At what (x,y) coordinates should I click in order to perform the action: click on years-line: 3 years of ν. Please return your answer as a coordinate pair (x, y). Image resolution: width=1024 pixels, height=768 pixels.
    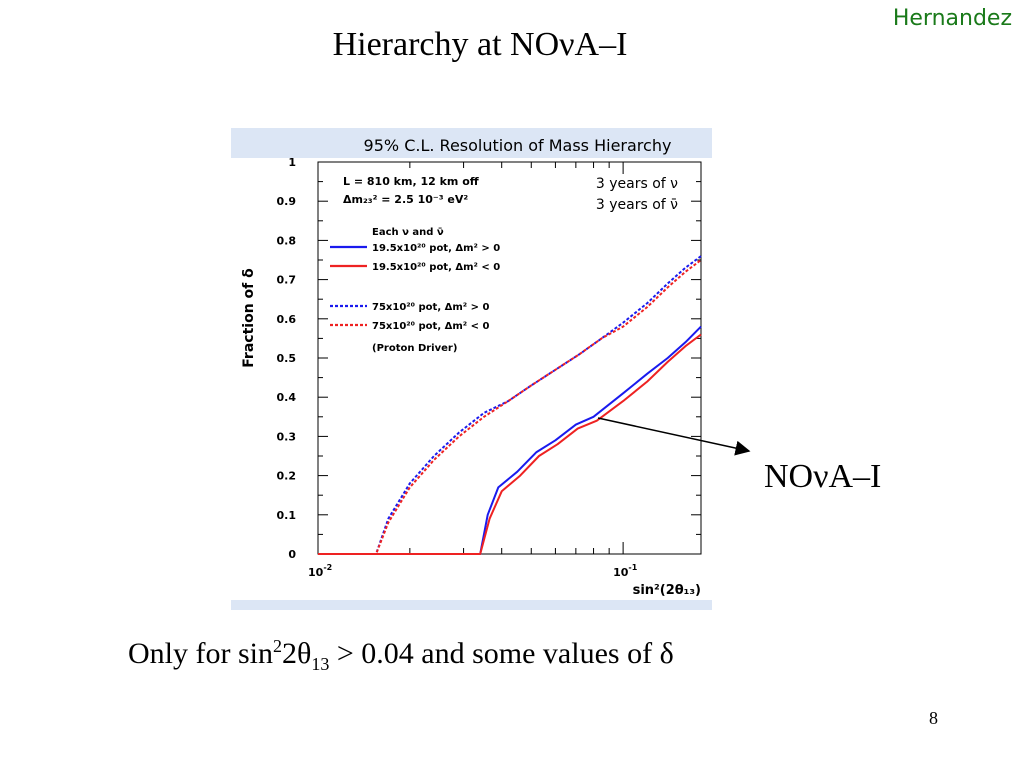
    Looking at the image, I should click on (637, 184).